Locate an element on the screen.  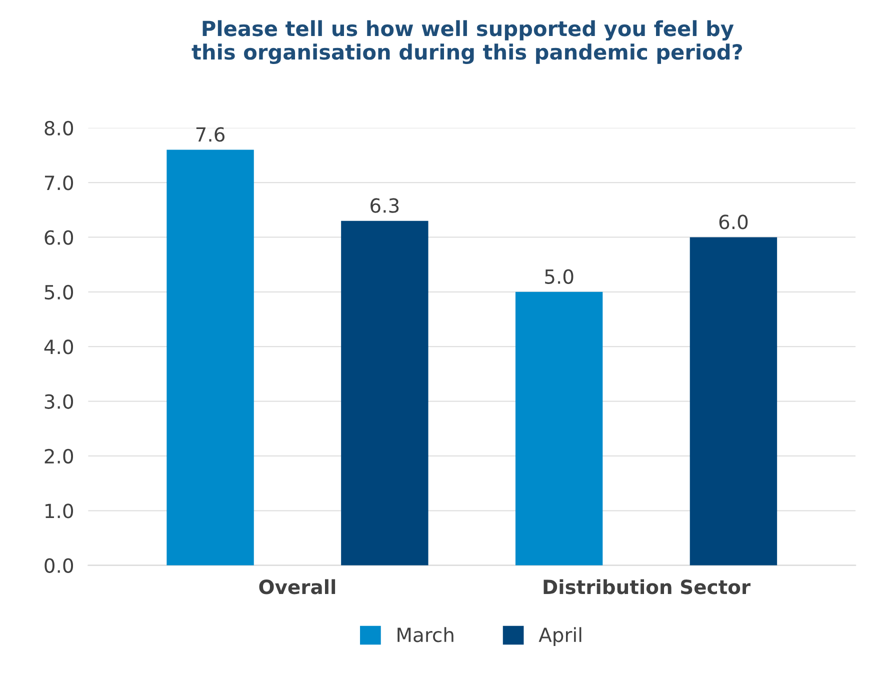
y-tick-label: 2.0 is located at coordinates (59, 456).